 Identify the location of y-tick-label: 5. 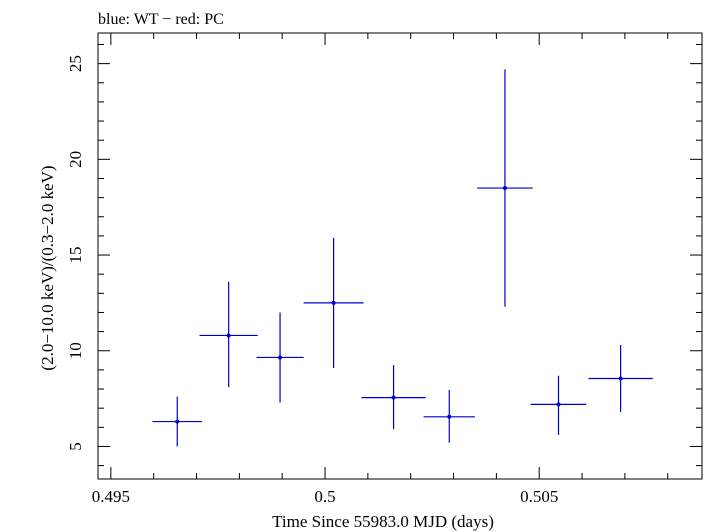
(75, 446).